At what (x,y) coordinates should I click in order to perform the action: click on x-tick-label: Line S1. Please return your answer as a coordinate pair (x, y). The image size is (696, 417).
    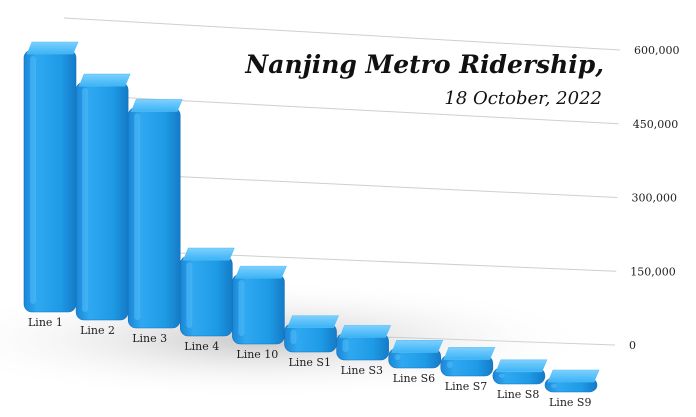
    Looking at the image, I should click on (310, 362).